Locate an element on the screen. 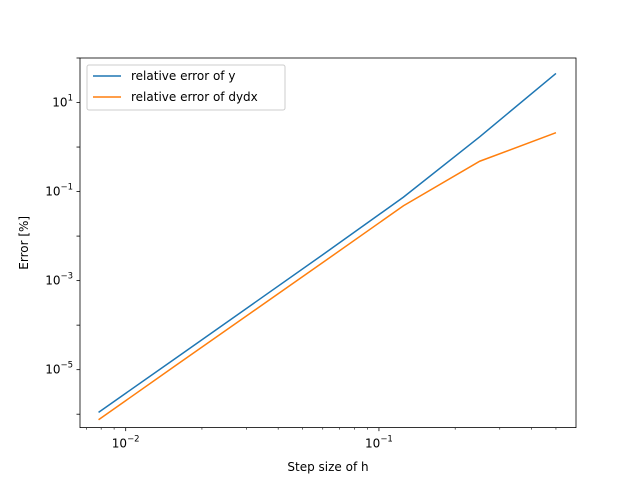 This screenshot has width=640, height=480. legend-label-y: relative error of y is located at coordinates (183, 76).